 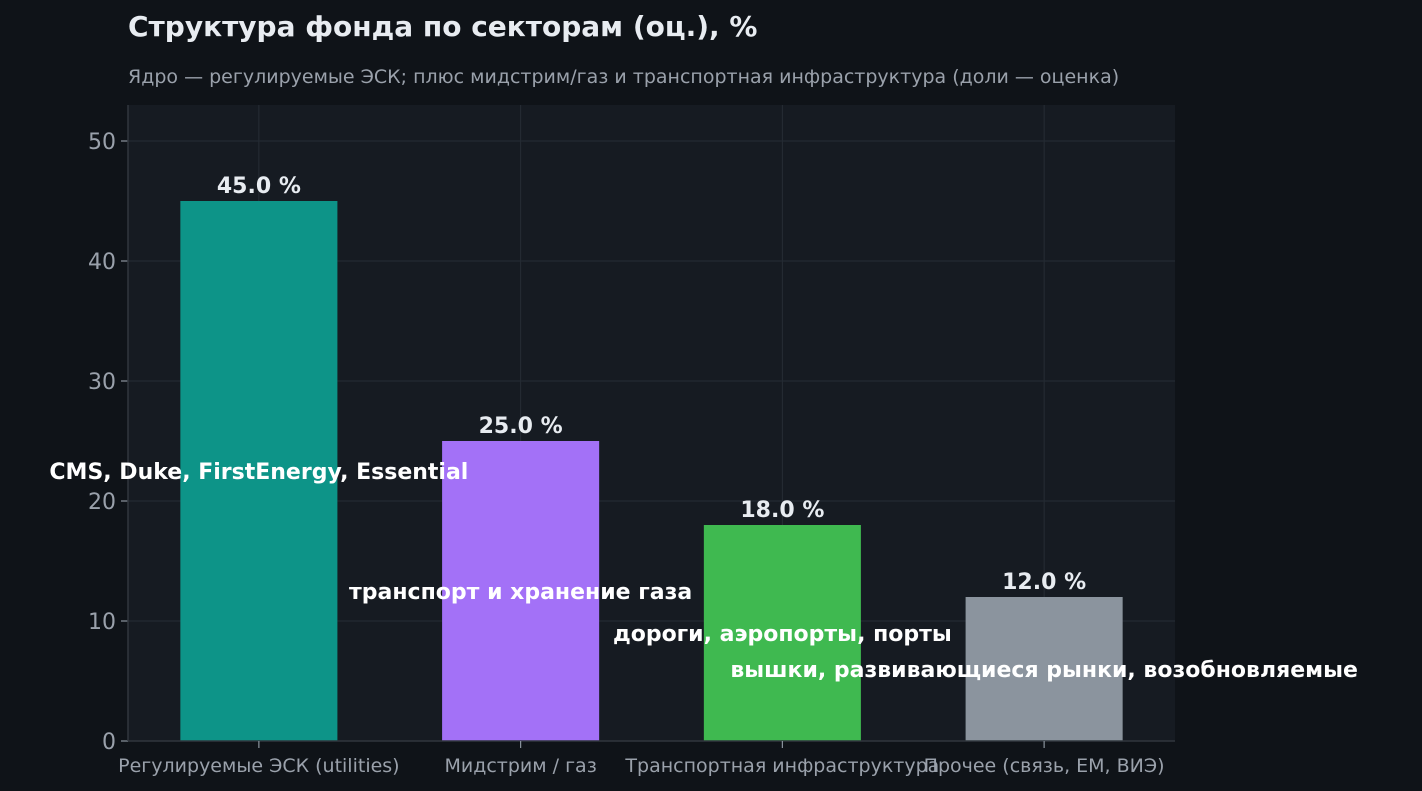 I want to click on bar-annotation: дороги, аэропорты, порты, so click(x=782, y=634).